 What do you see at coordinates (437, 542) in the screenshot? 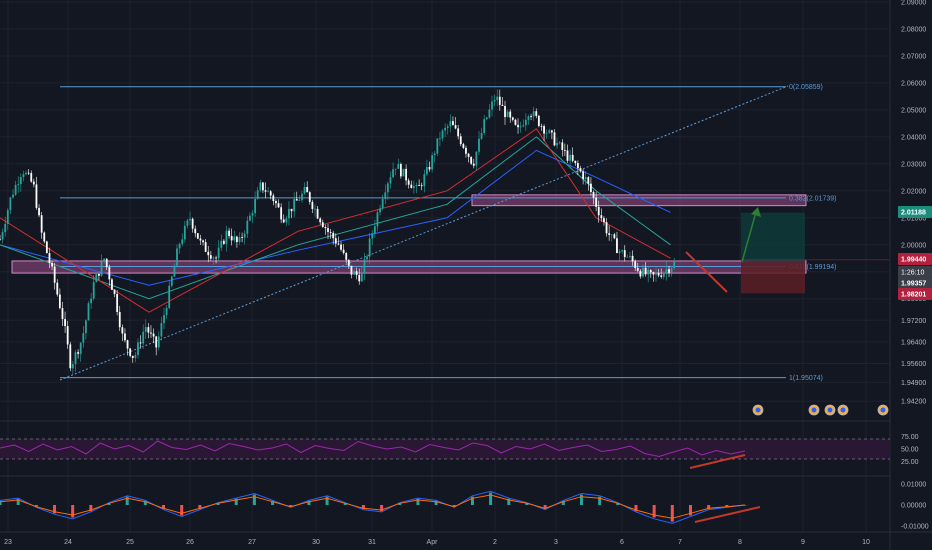
I see `time-axis: 23 24 25 26 27 30 31 Apr 2 3 6 7 8 9 10` at bounding box center [437, 542].